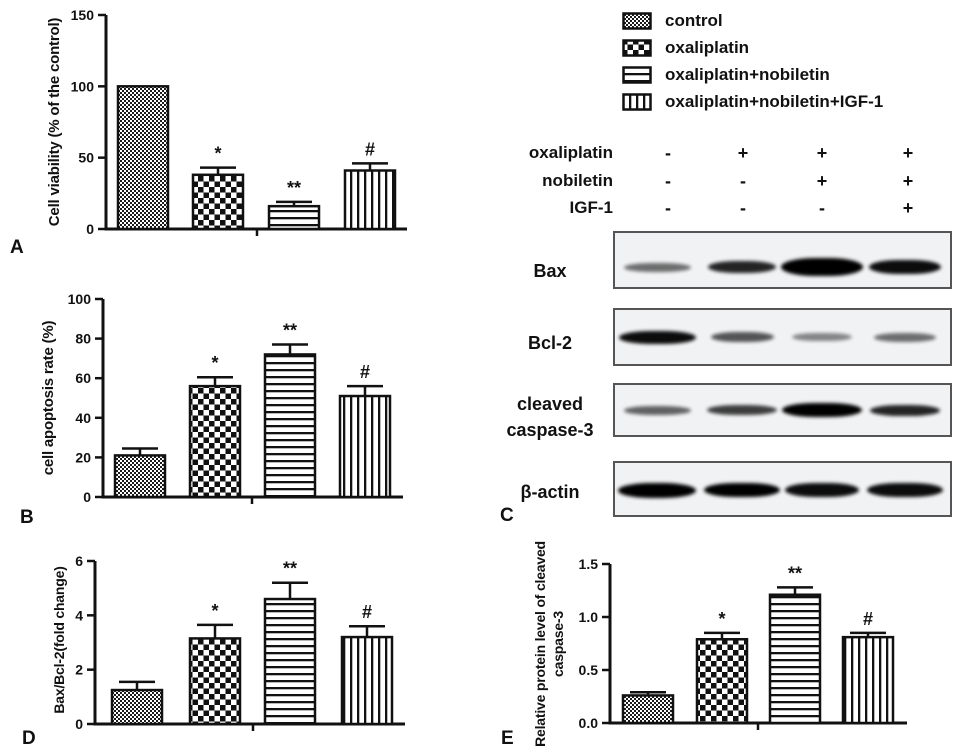 The image size is (971, 753). Describe the element at coordinates (86, 158) in the screenshot. I see `y-tick-label: 50` at that location.